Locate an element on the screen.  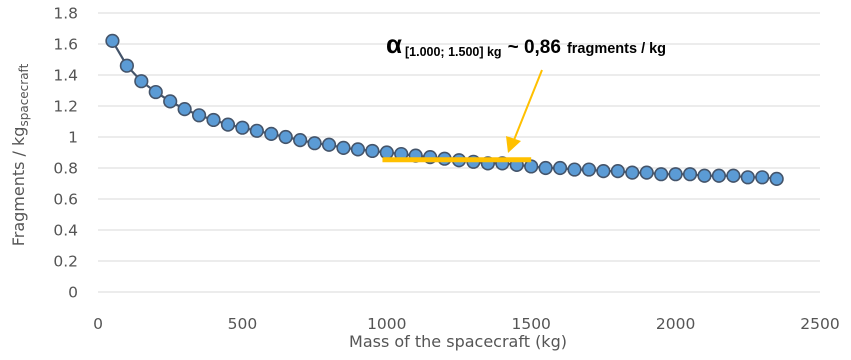
y-tick-label: 0 is located at coordinates (73, 293).